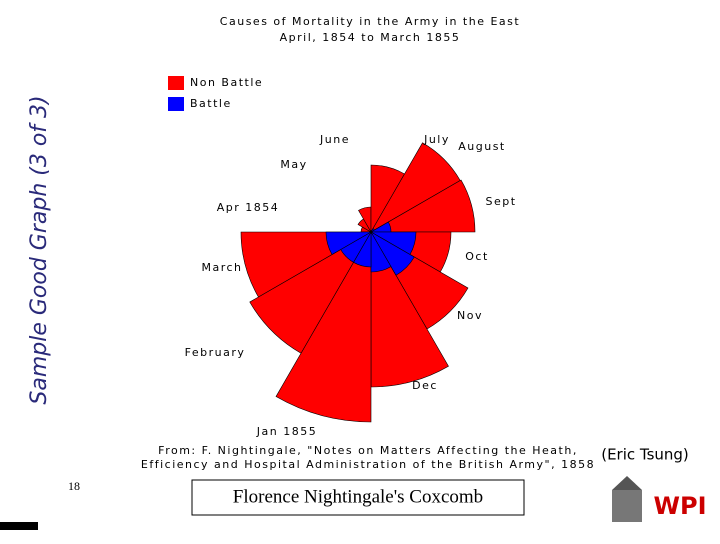  Describe the element at coordinates (680, 506) in the screenshot. I see `svg-text: WPI` at that location.